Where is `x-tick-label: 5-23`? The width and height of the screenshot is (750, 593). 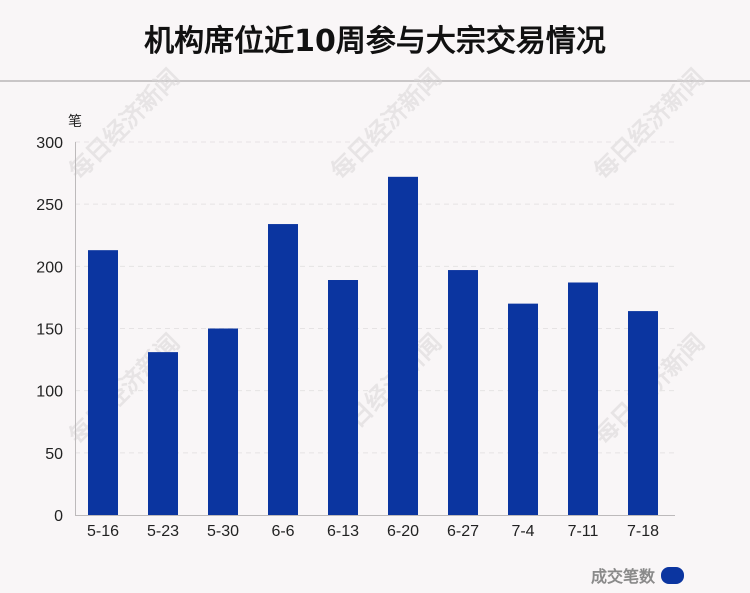 x-tick-label: 5-23 is located at coordinates (163, 531).